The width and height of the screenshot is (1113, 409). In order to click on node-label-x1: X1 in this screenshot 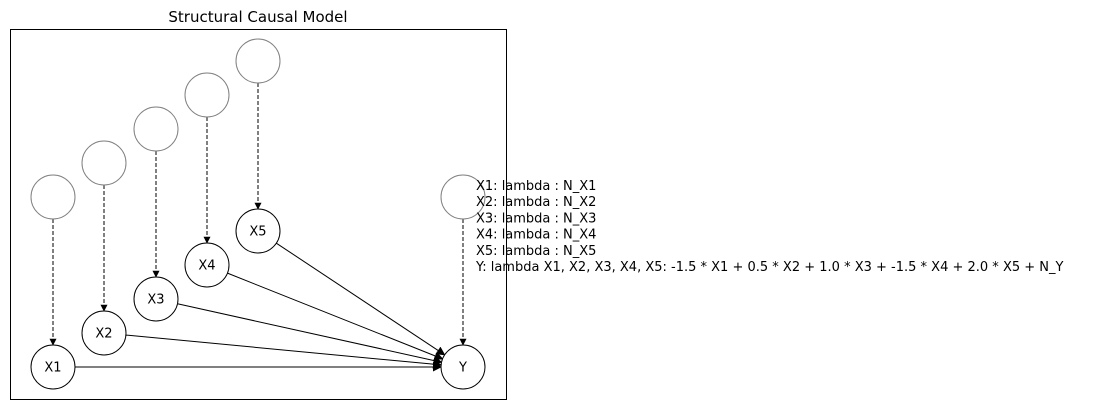, I will do `click(52, 368)`.